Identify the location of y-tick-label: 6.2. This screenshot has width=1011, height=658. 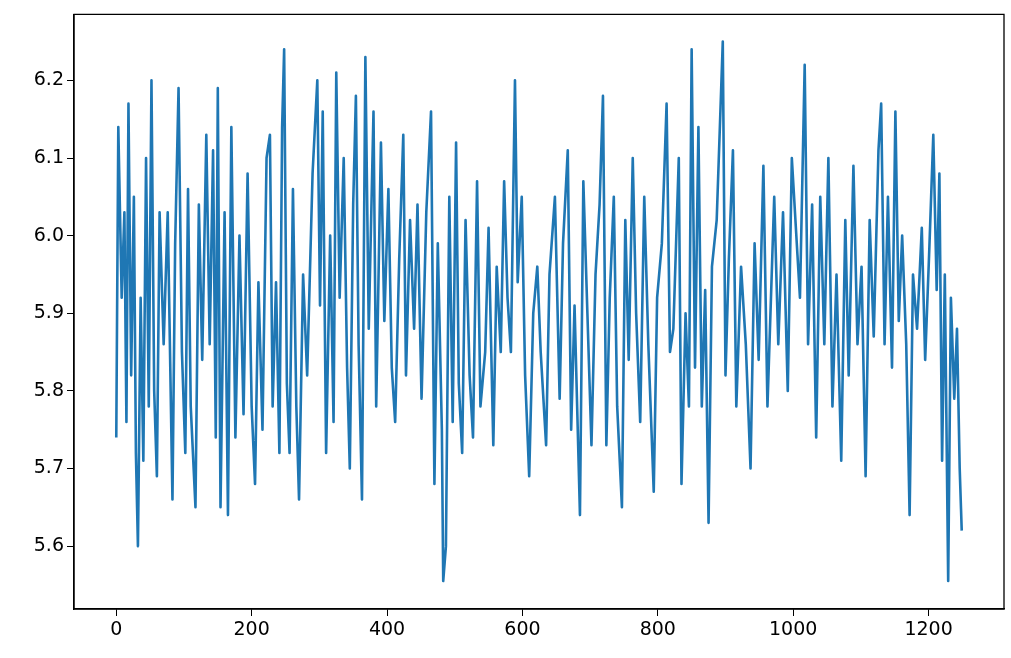
(48, 78).